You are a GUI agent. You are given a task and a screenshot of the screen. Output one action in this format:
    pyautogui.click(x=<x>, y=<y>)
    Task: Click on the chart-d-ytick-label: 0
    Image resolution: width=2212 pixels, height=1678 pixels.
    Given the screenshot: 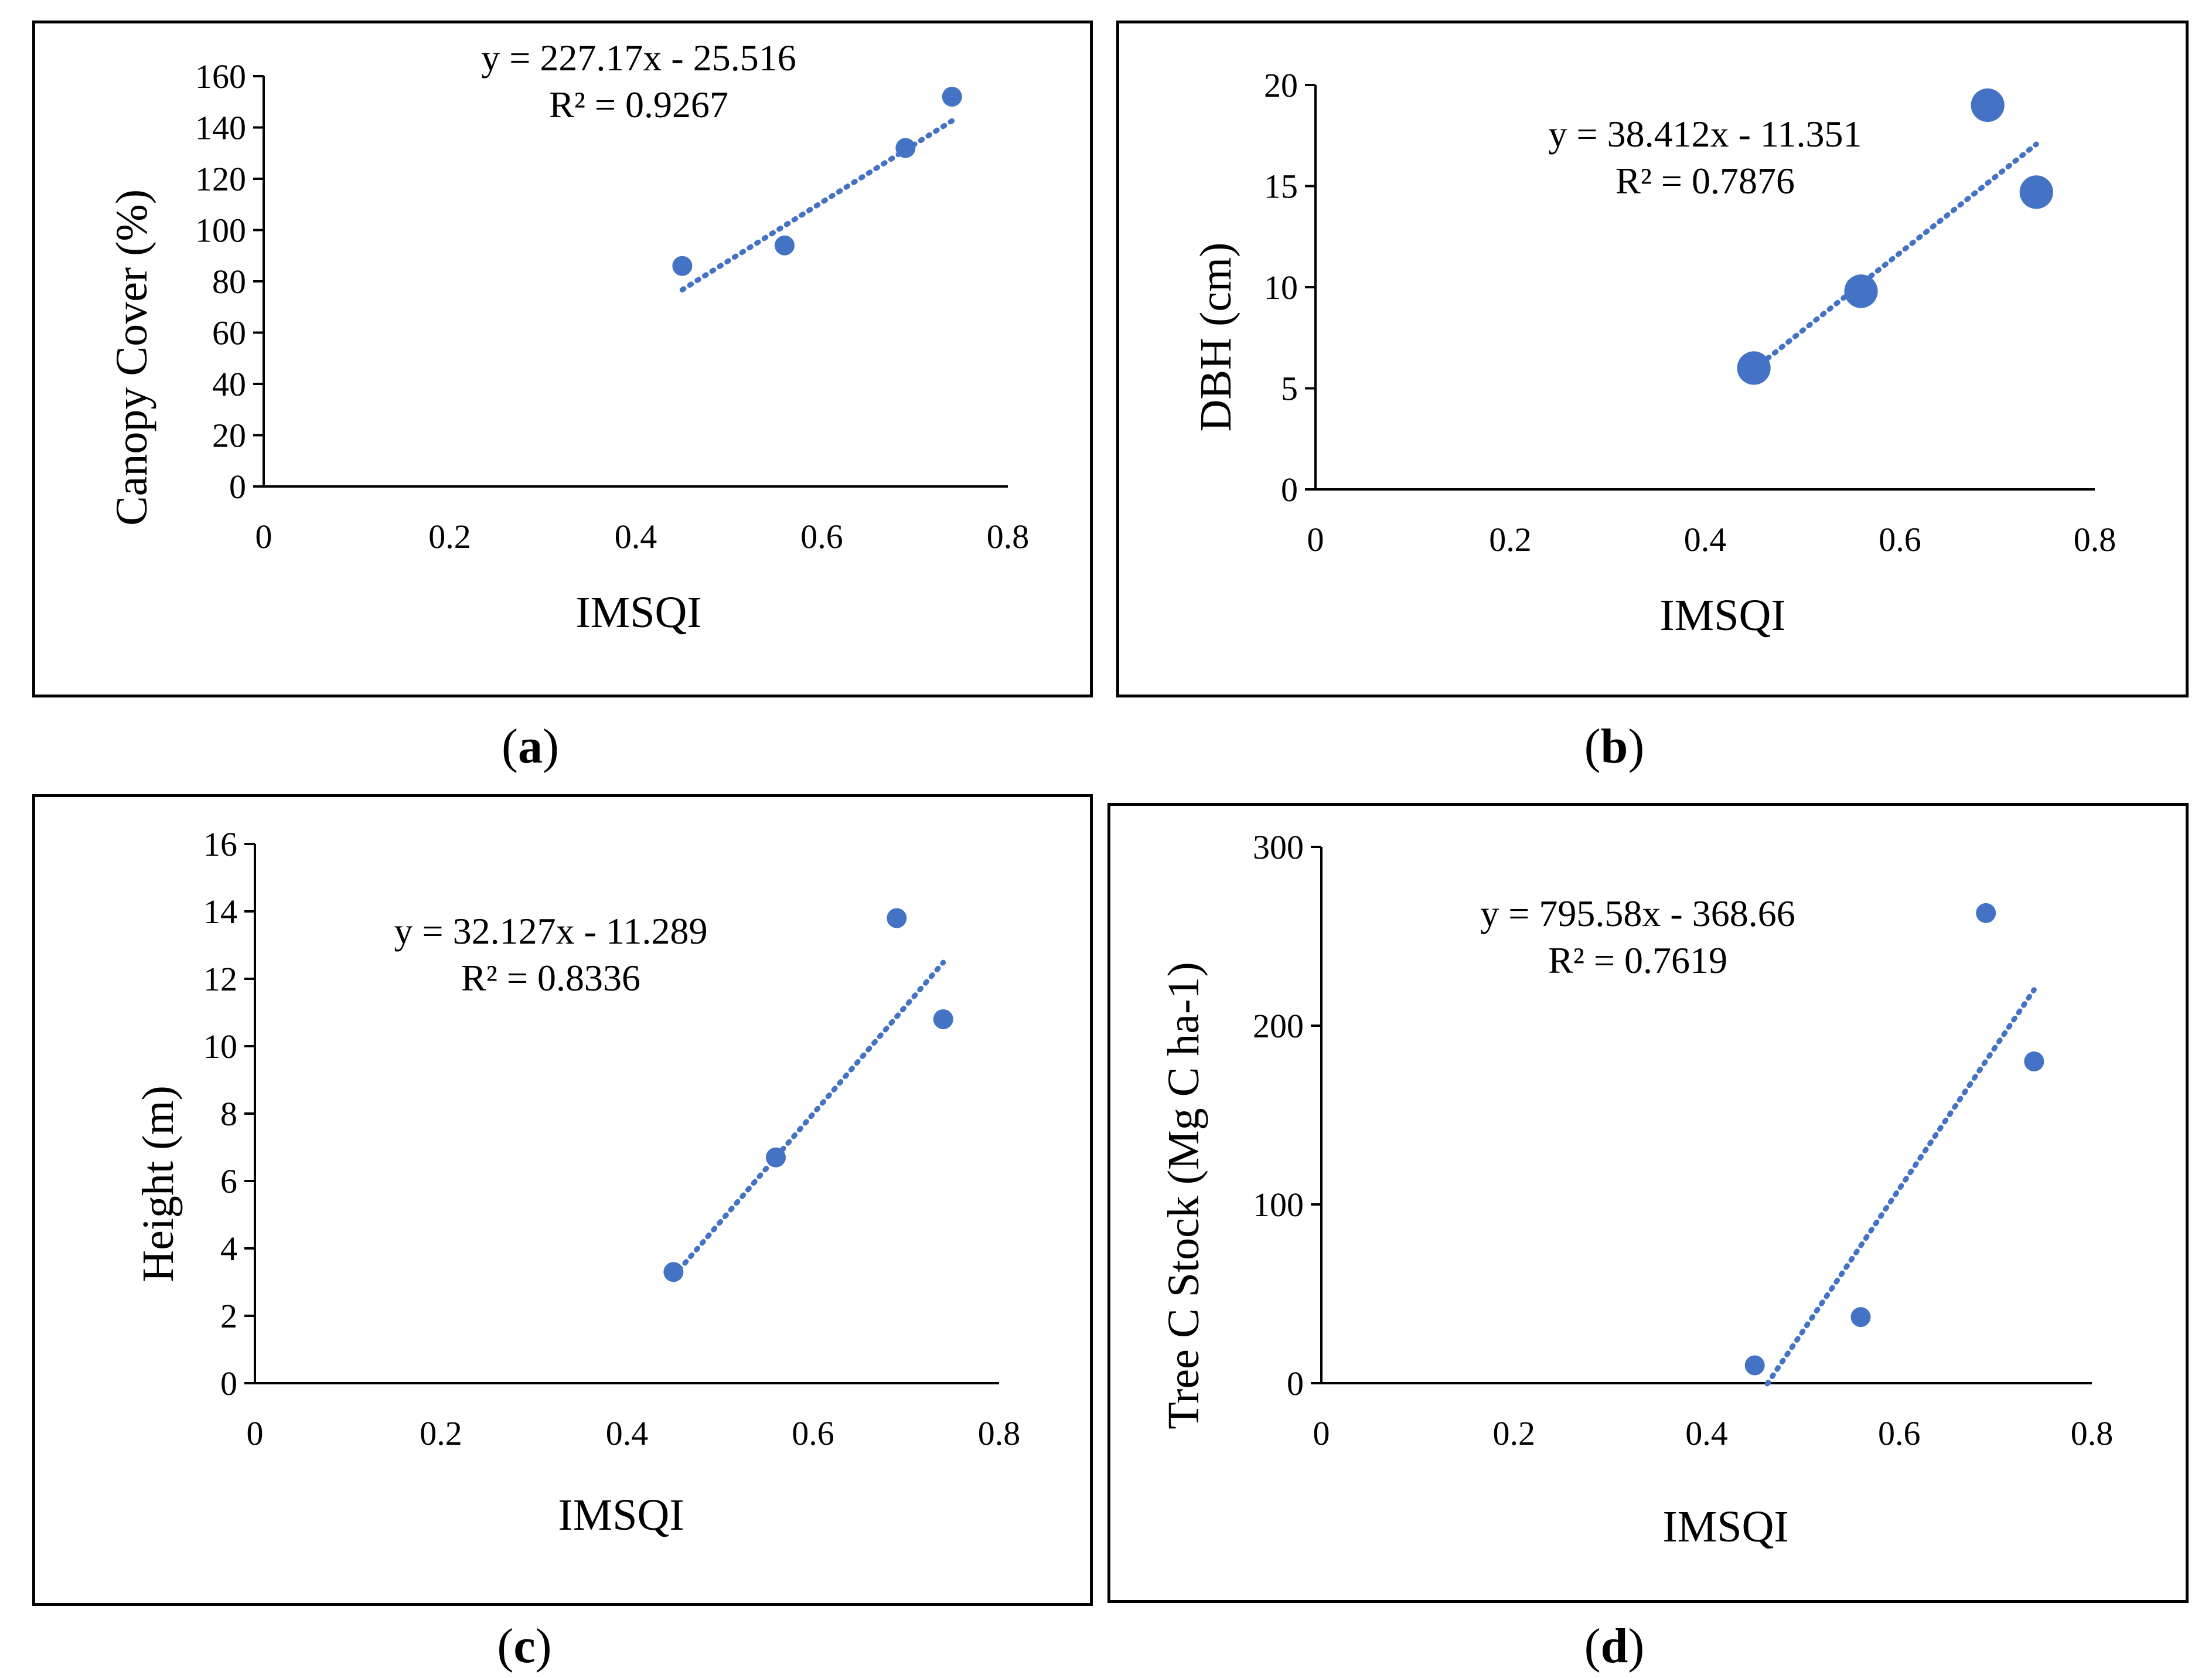 What is the action you would take?
    pyautogui.click(x=1295, y=1383)
    